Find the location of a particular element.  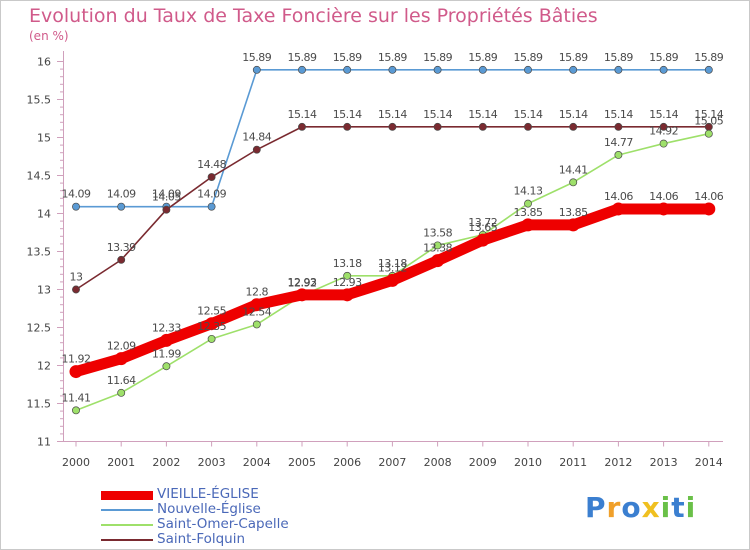

y-tick-label: 12 is located at coordinates (44, 366).